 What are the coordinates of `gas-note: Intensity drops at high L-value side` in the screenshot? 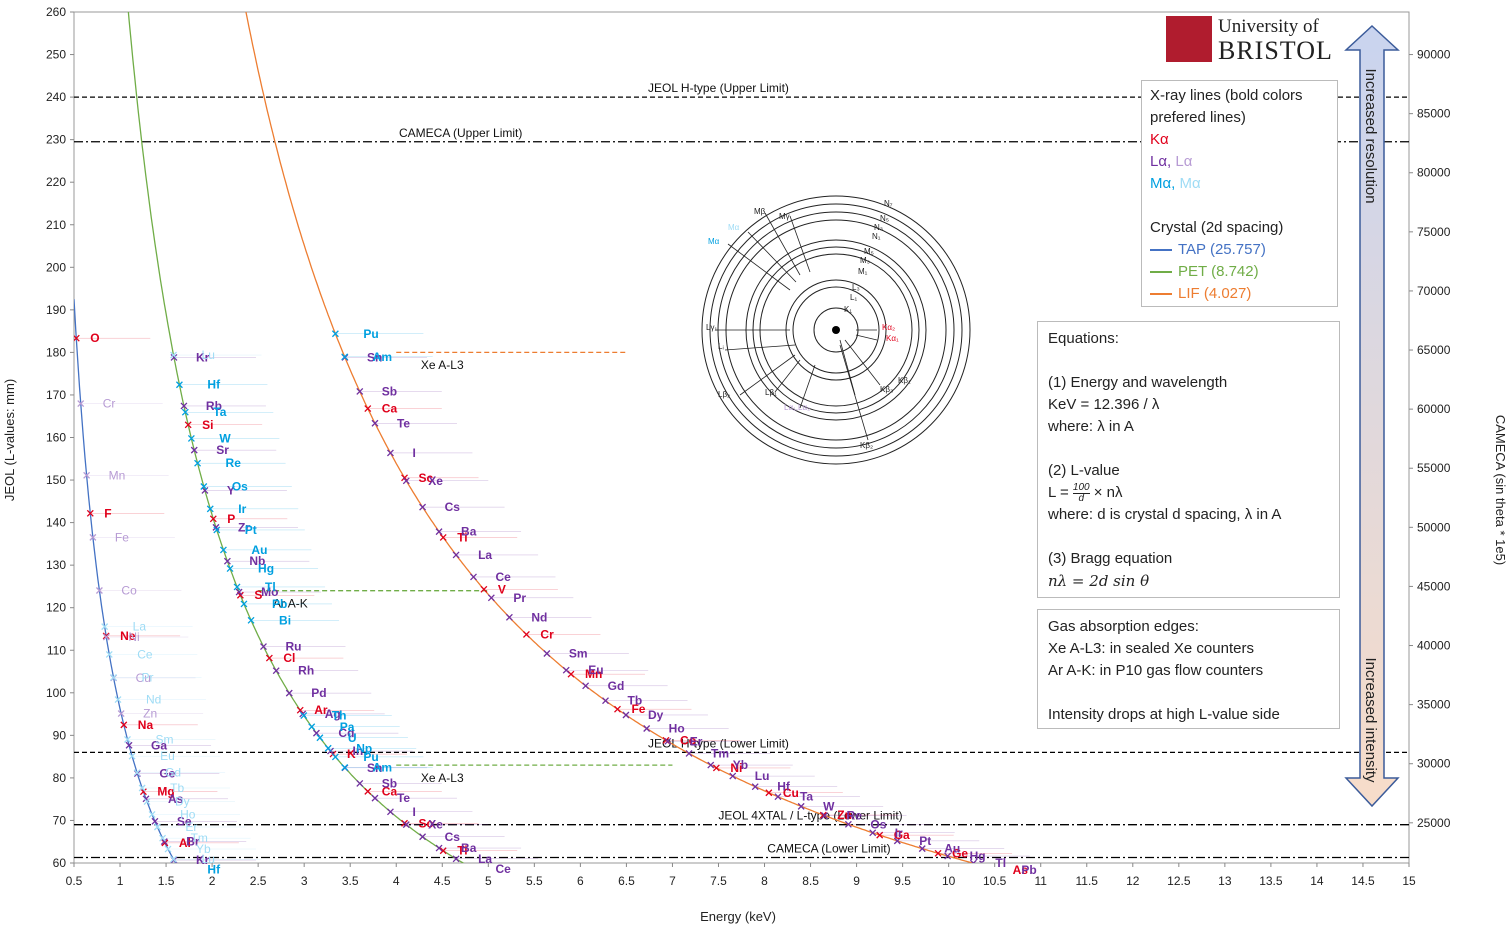 It's located at (1164, 714).